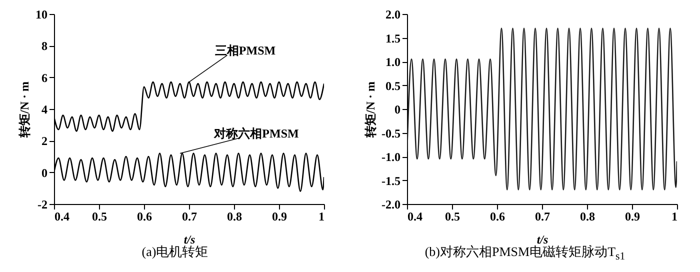 Image resolution: width=700 pixels, height=272 pixels. I want to click on y-tick-label: 0.5, so click(393, 85).